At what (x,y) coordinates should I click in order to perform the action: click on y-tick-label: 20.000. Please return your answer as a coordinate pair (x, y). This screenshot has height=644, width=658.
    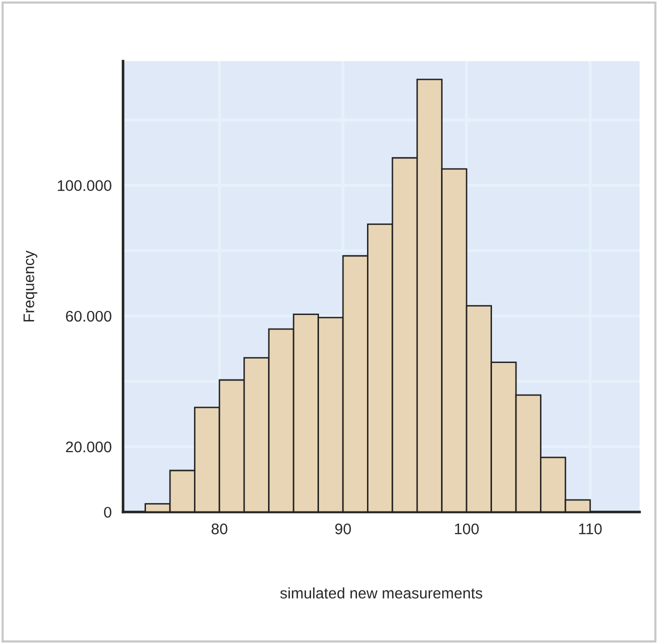
    Looking at the image, I should click on (89, 447).